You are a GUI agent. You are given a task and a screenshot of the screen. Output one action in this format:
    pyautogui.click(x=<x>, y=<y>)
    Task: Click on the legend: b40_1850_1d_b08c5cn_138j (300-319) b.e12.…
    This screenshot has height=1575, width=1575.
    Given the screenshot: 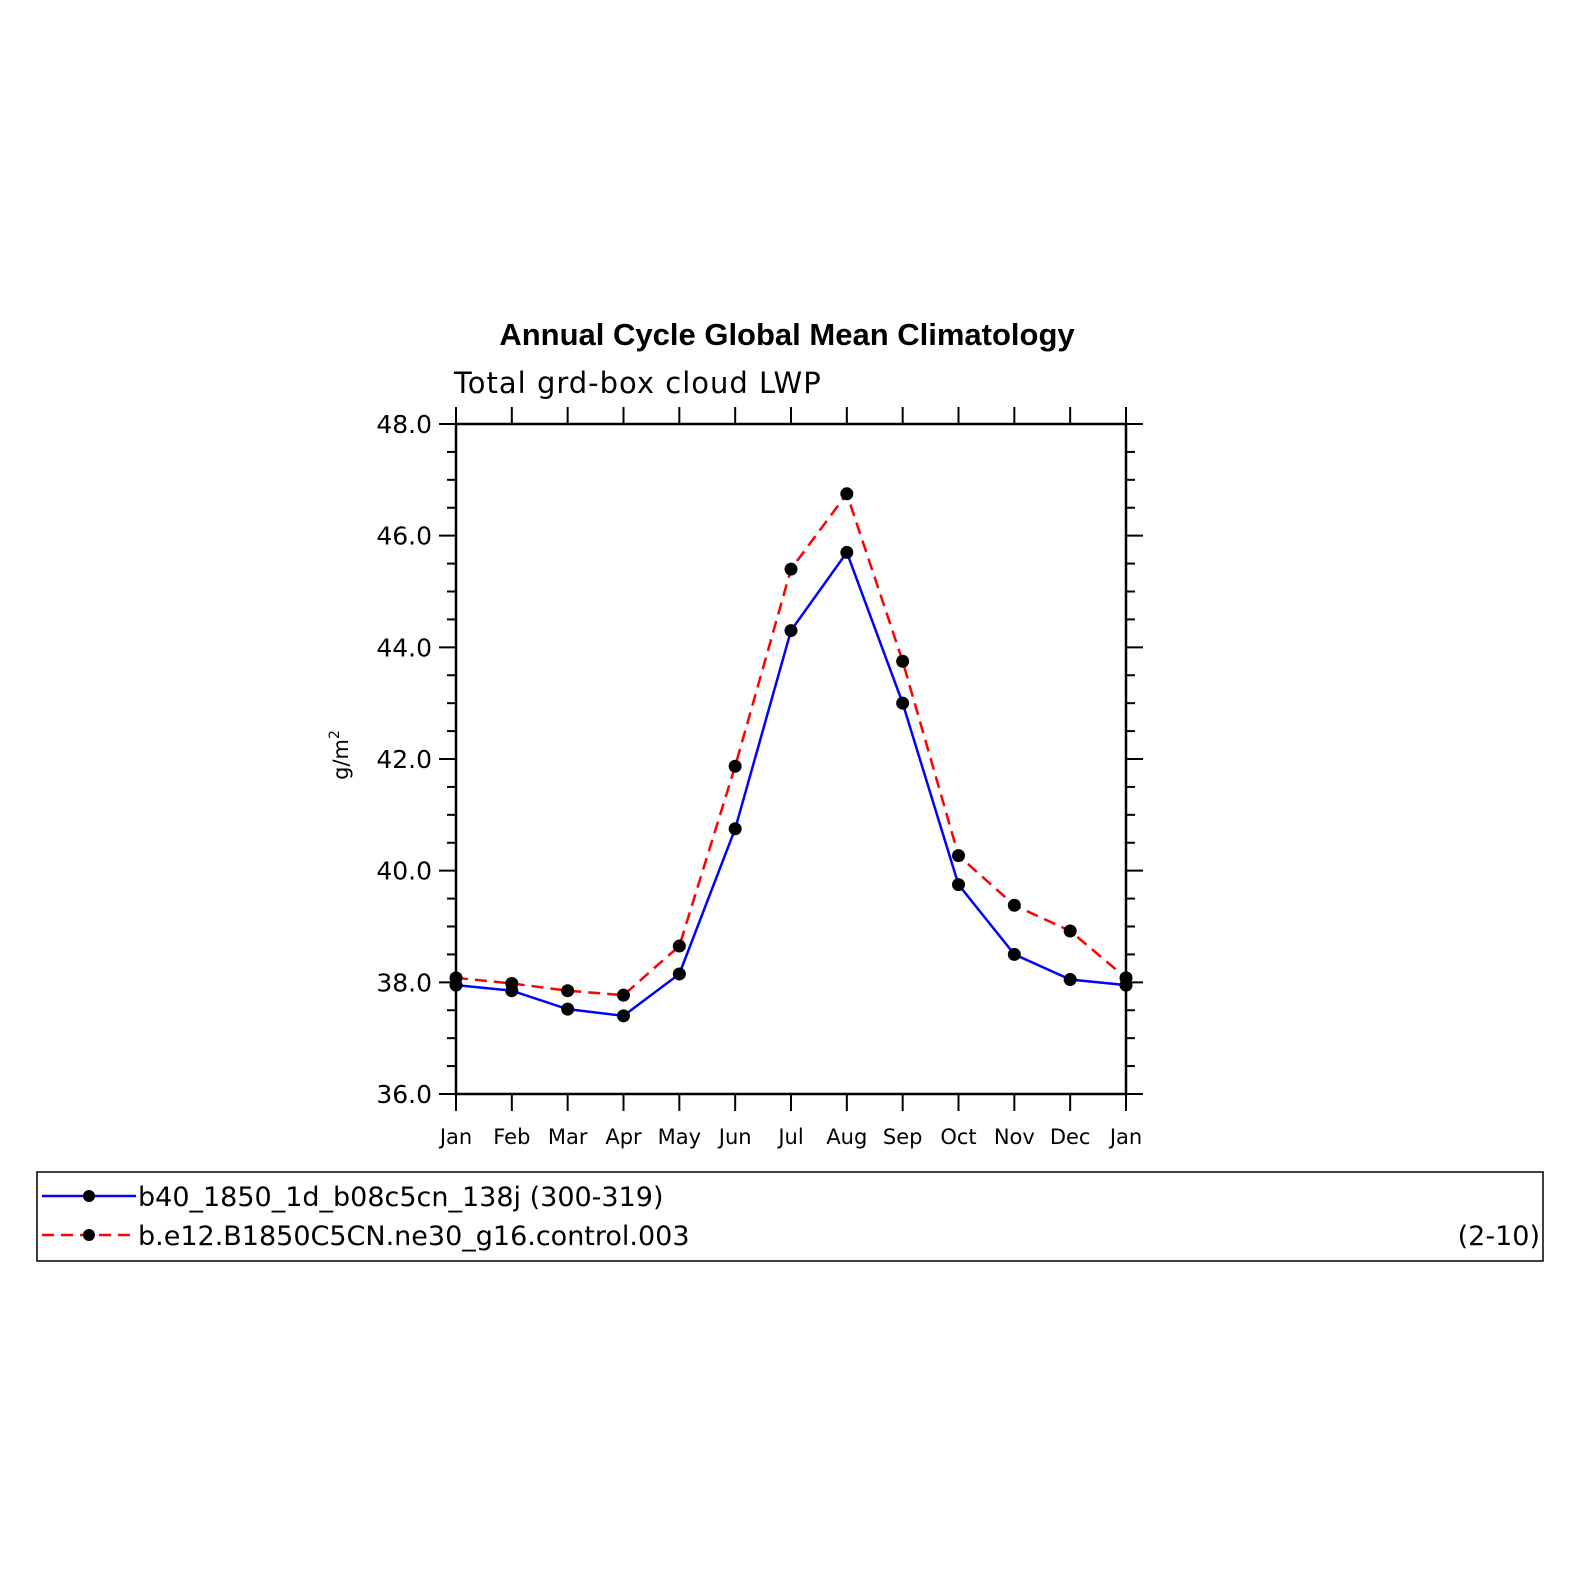 What is the action you would take?
    pyautogui.click(x=790, y=1216)
    